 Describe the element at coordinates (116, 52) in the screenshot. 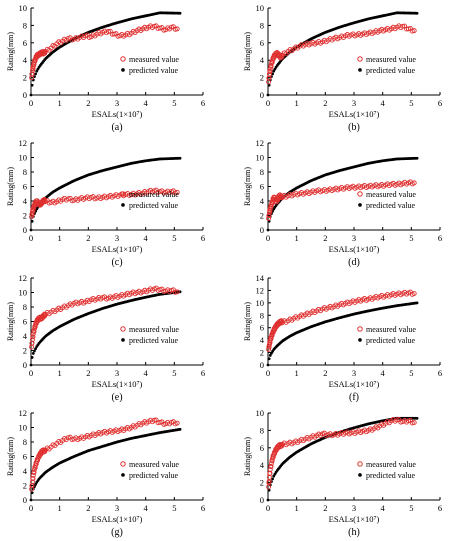

I see `axes-frame` at that location.